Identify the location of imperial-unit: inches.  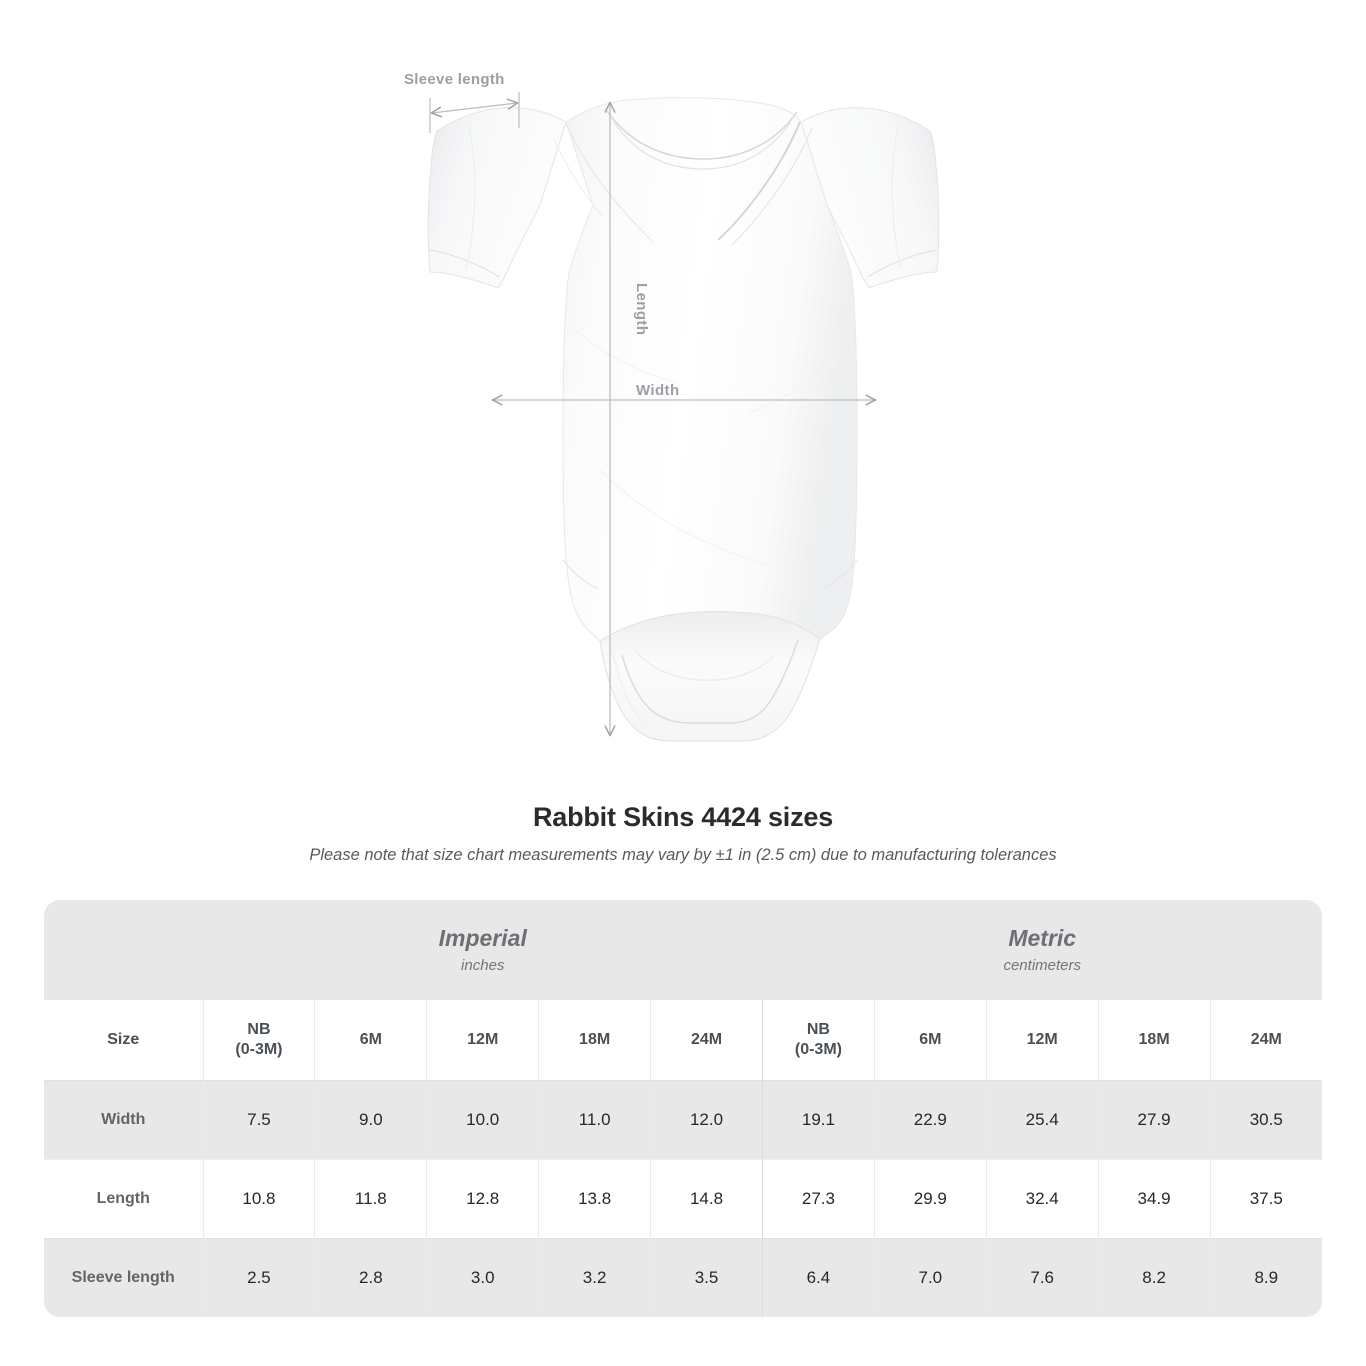
(483, 965).